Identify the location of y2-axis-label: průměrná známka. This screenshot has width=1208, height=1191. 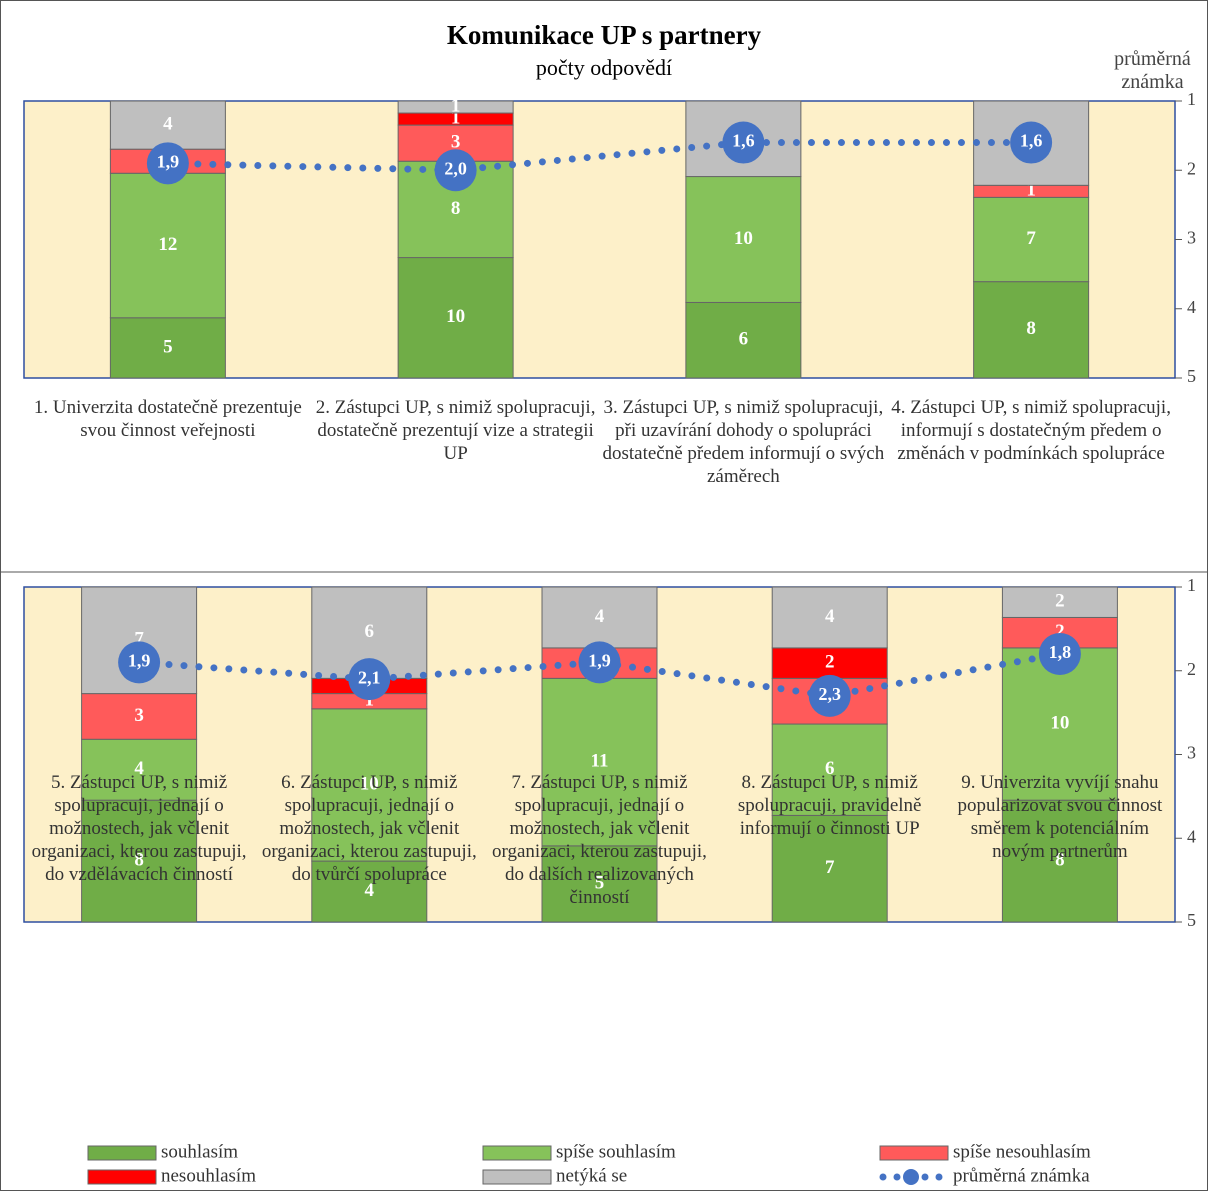
(1152, 70).